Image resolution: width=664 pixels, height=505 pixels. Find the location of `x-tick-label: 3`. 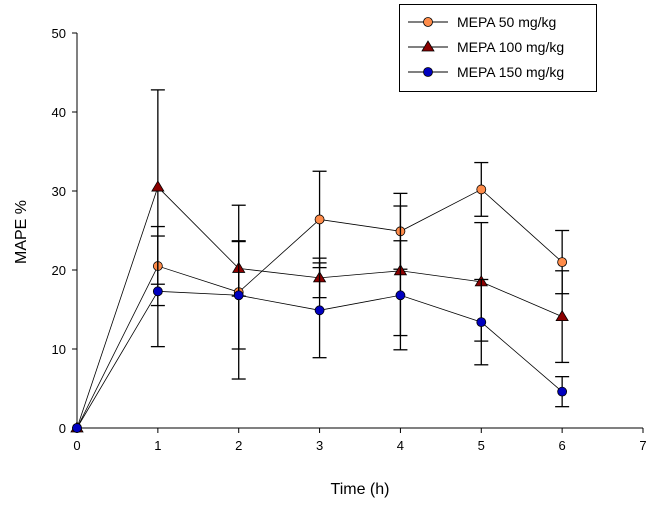

x-tick-label: 3 is located at coordinates (319, 445).